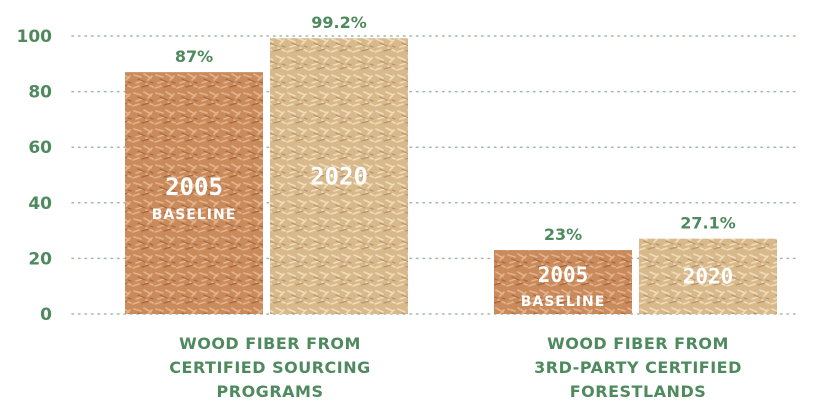  What do you see at coordinates (638, 367) in the screenshot?
I see `category-label: 3RD-PARTY CERTIFIED` at bounding box center [638, 367].